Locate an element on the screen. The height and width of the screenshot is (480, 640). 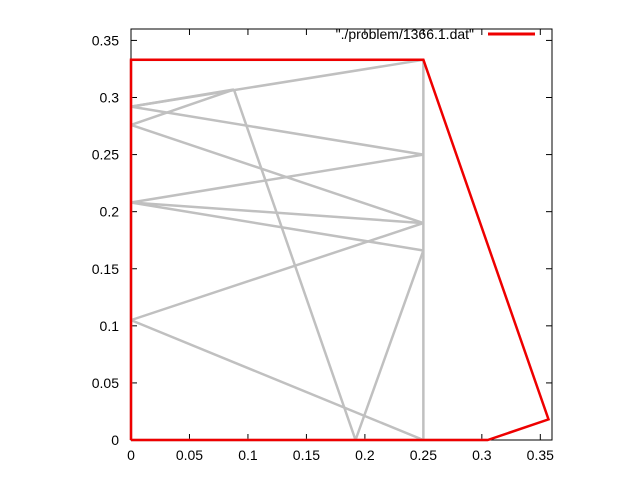
y-tick-label: 0.3 is located at coordinates (110, 98).